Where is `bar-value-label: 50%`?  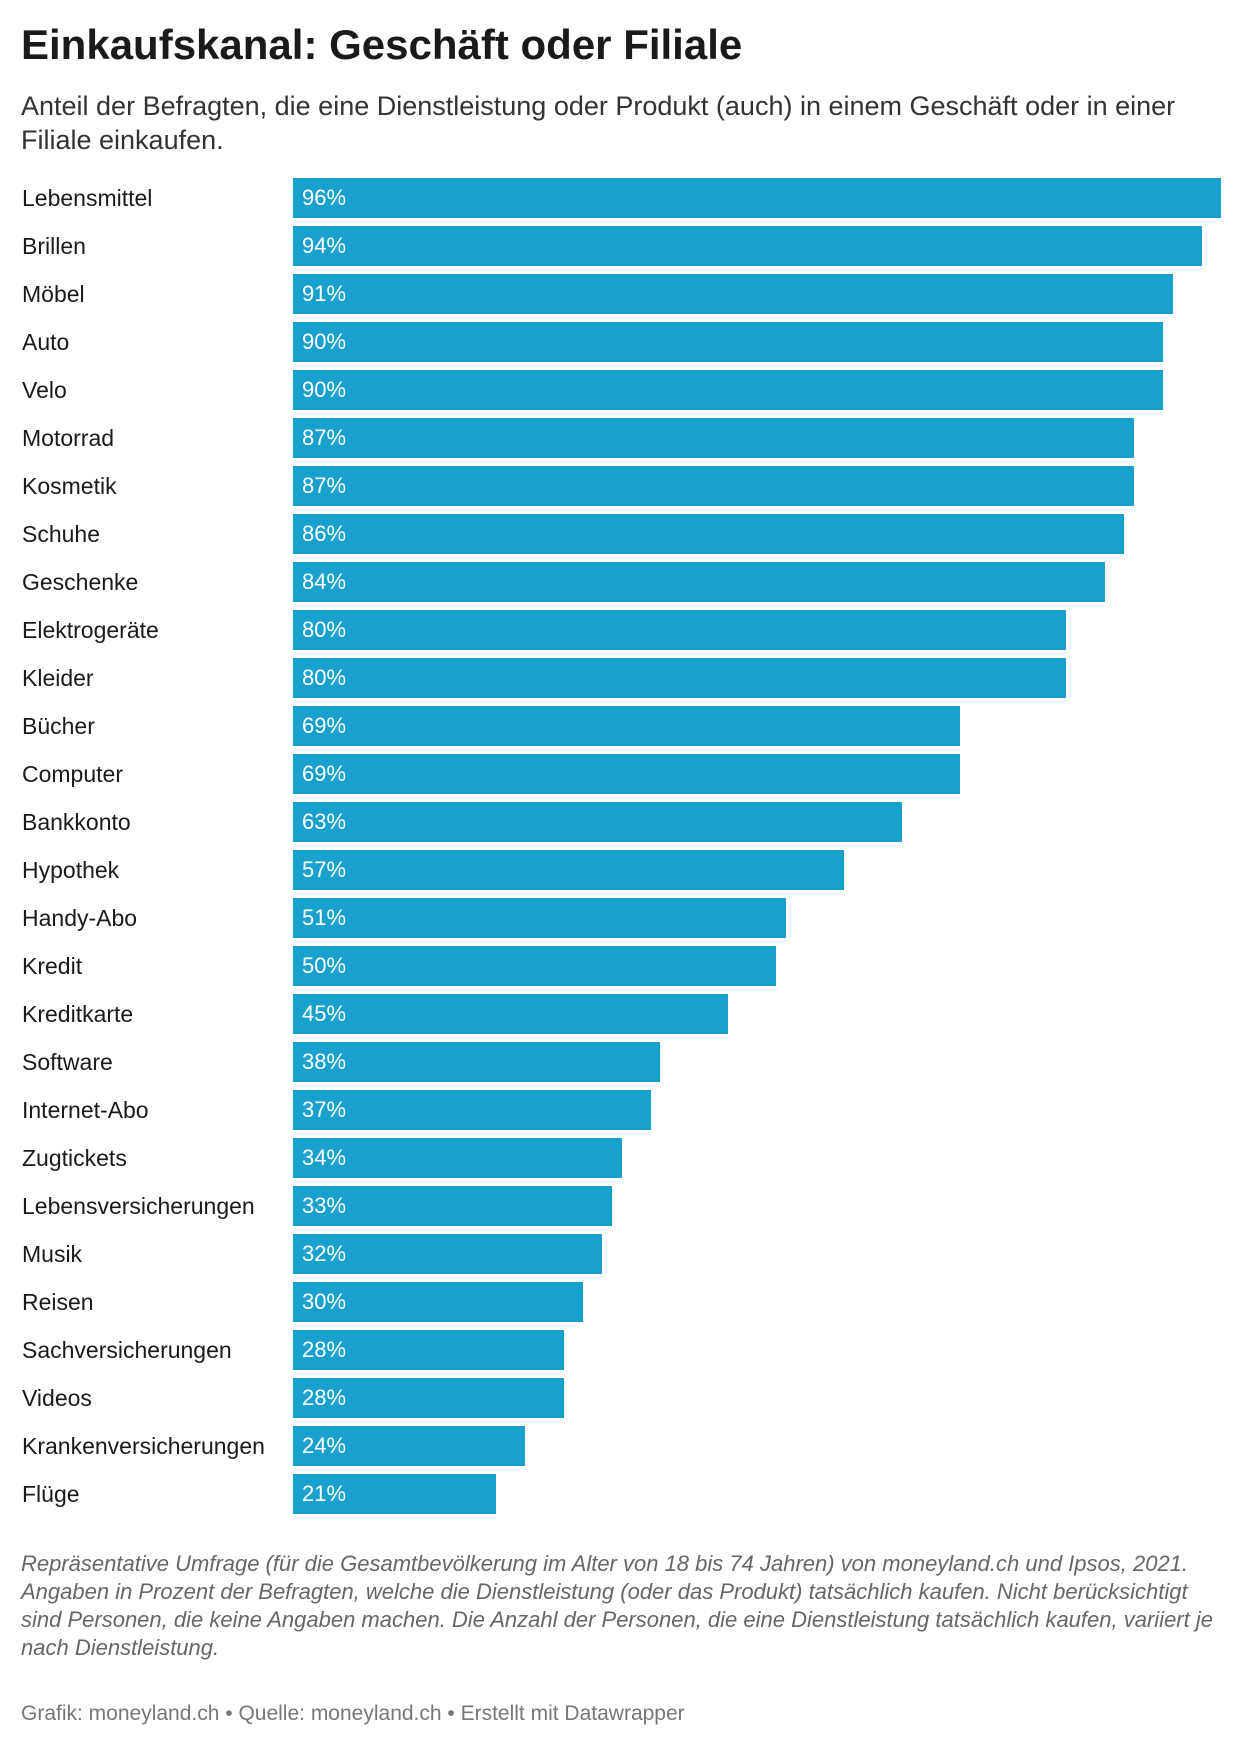
bar-value-label: 50% is located at coordinates (324, 965).